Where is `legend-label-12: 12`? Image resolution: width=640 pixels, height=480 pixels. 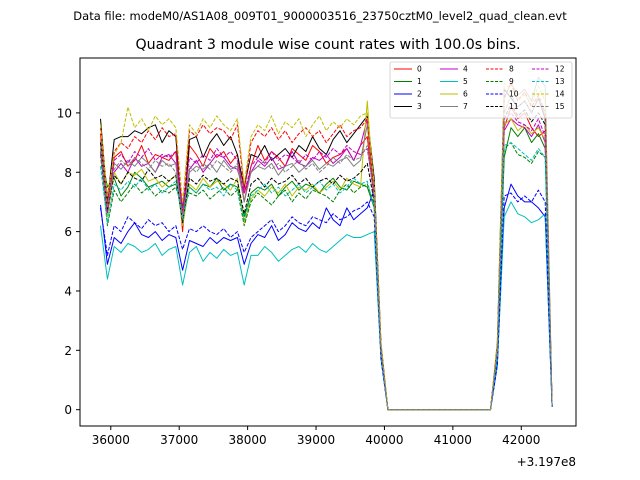
legend-label-12: 12 is located at coordinates (560, 69).